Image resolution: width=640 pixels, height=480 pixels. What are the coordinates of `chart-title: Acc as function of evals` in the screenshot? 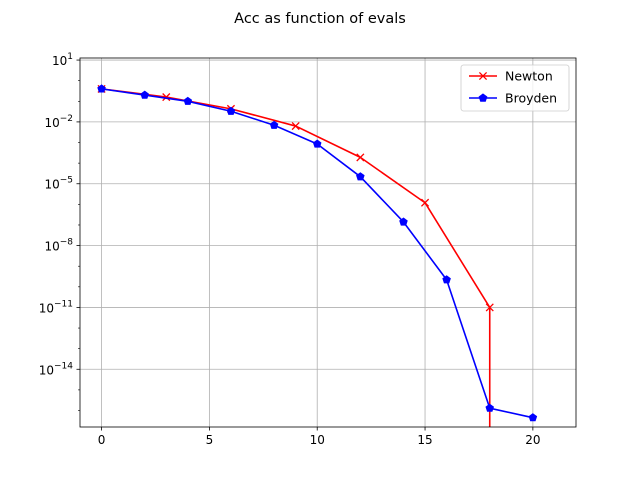 It's located at (320, 19).